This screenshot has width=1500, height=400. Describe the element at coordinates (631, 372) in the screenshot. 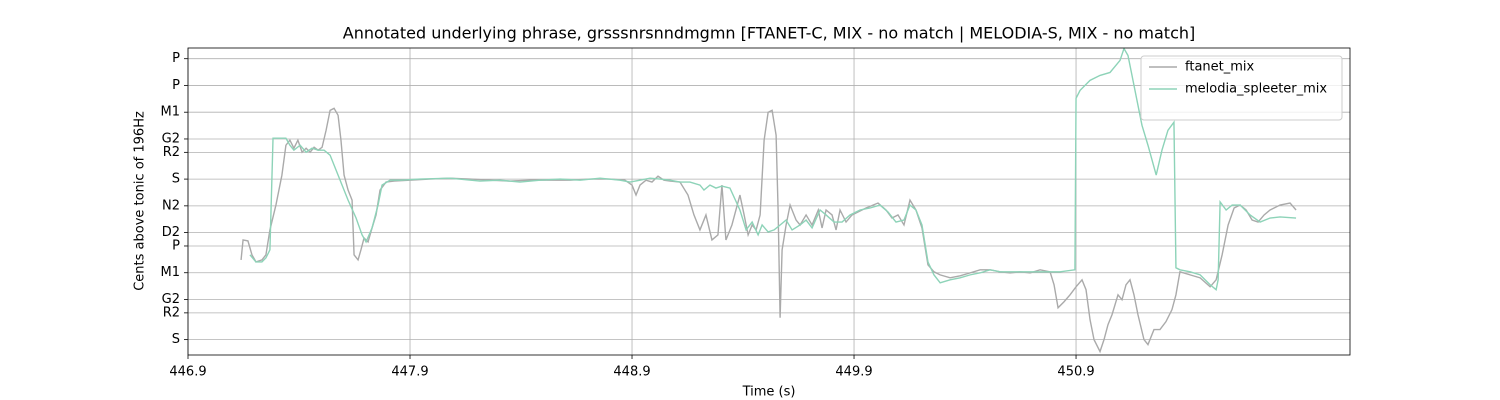

I see `x-tick-label: 448.9` at that location.